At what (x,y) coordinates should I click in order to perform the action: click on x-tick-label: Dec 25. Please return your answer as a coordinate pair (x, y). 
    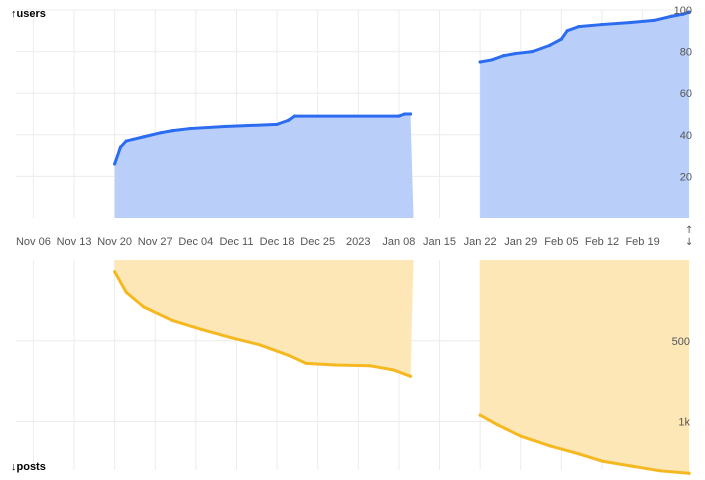
    Looking at the image, I should click on (317, 242).